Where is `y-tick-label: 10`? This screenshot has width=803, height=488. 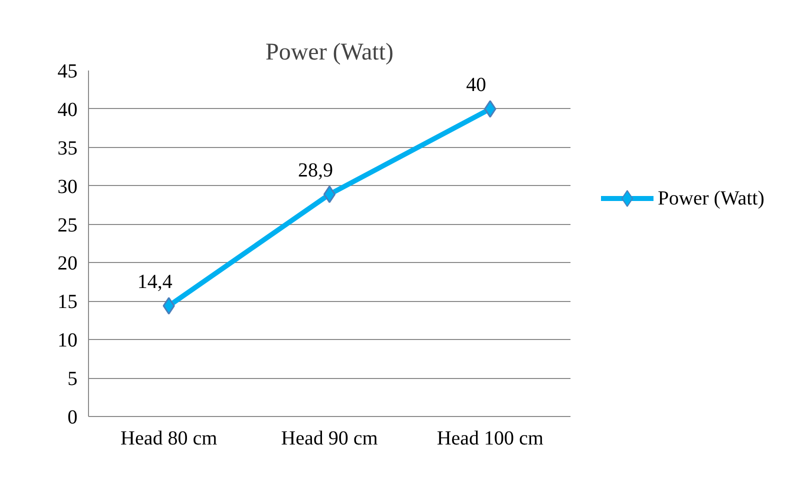
y-tick-label: 10 is located at coordinates (68, 341).